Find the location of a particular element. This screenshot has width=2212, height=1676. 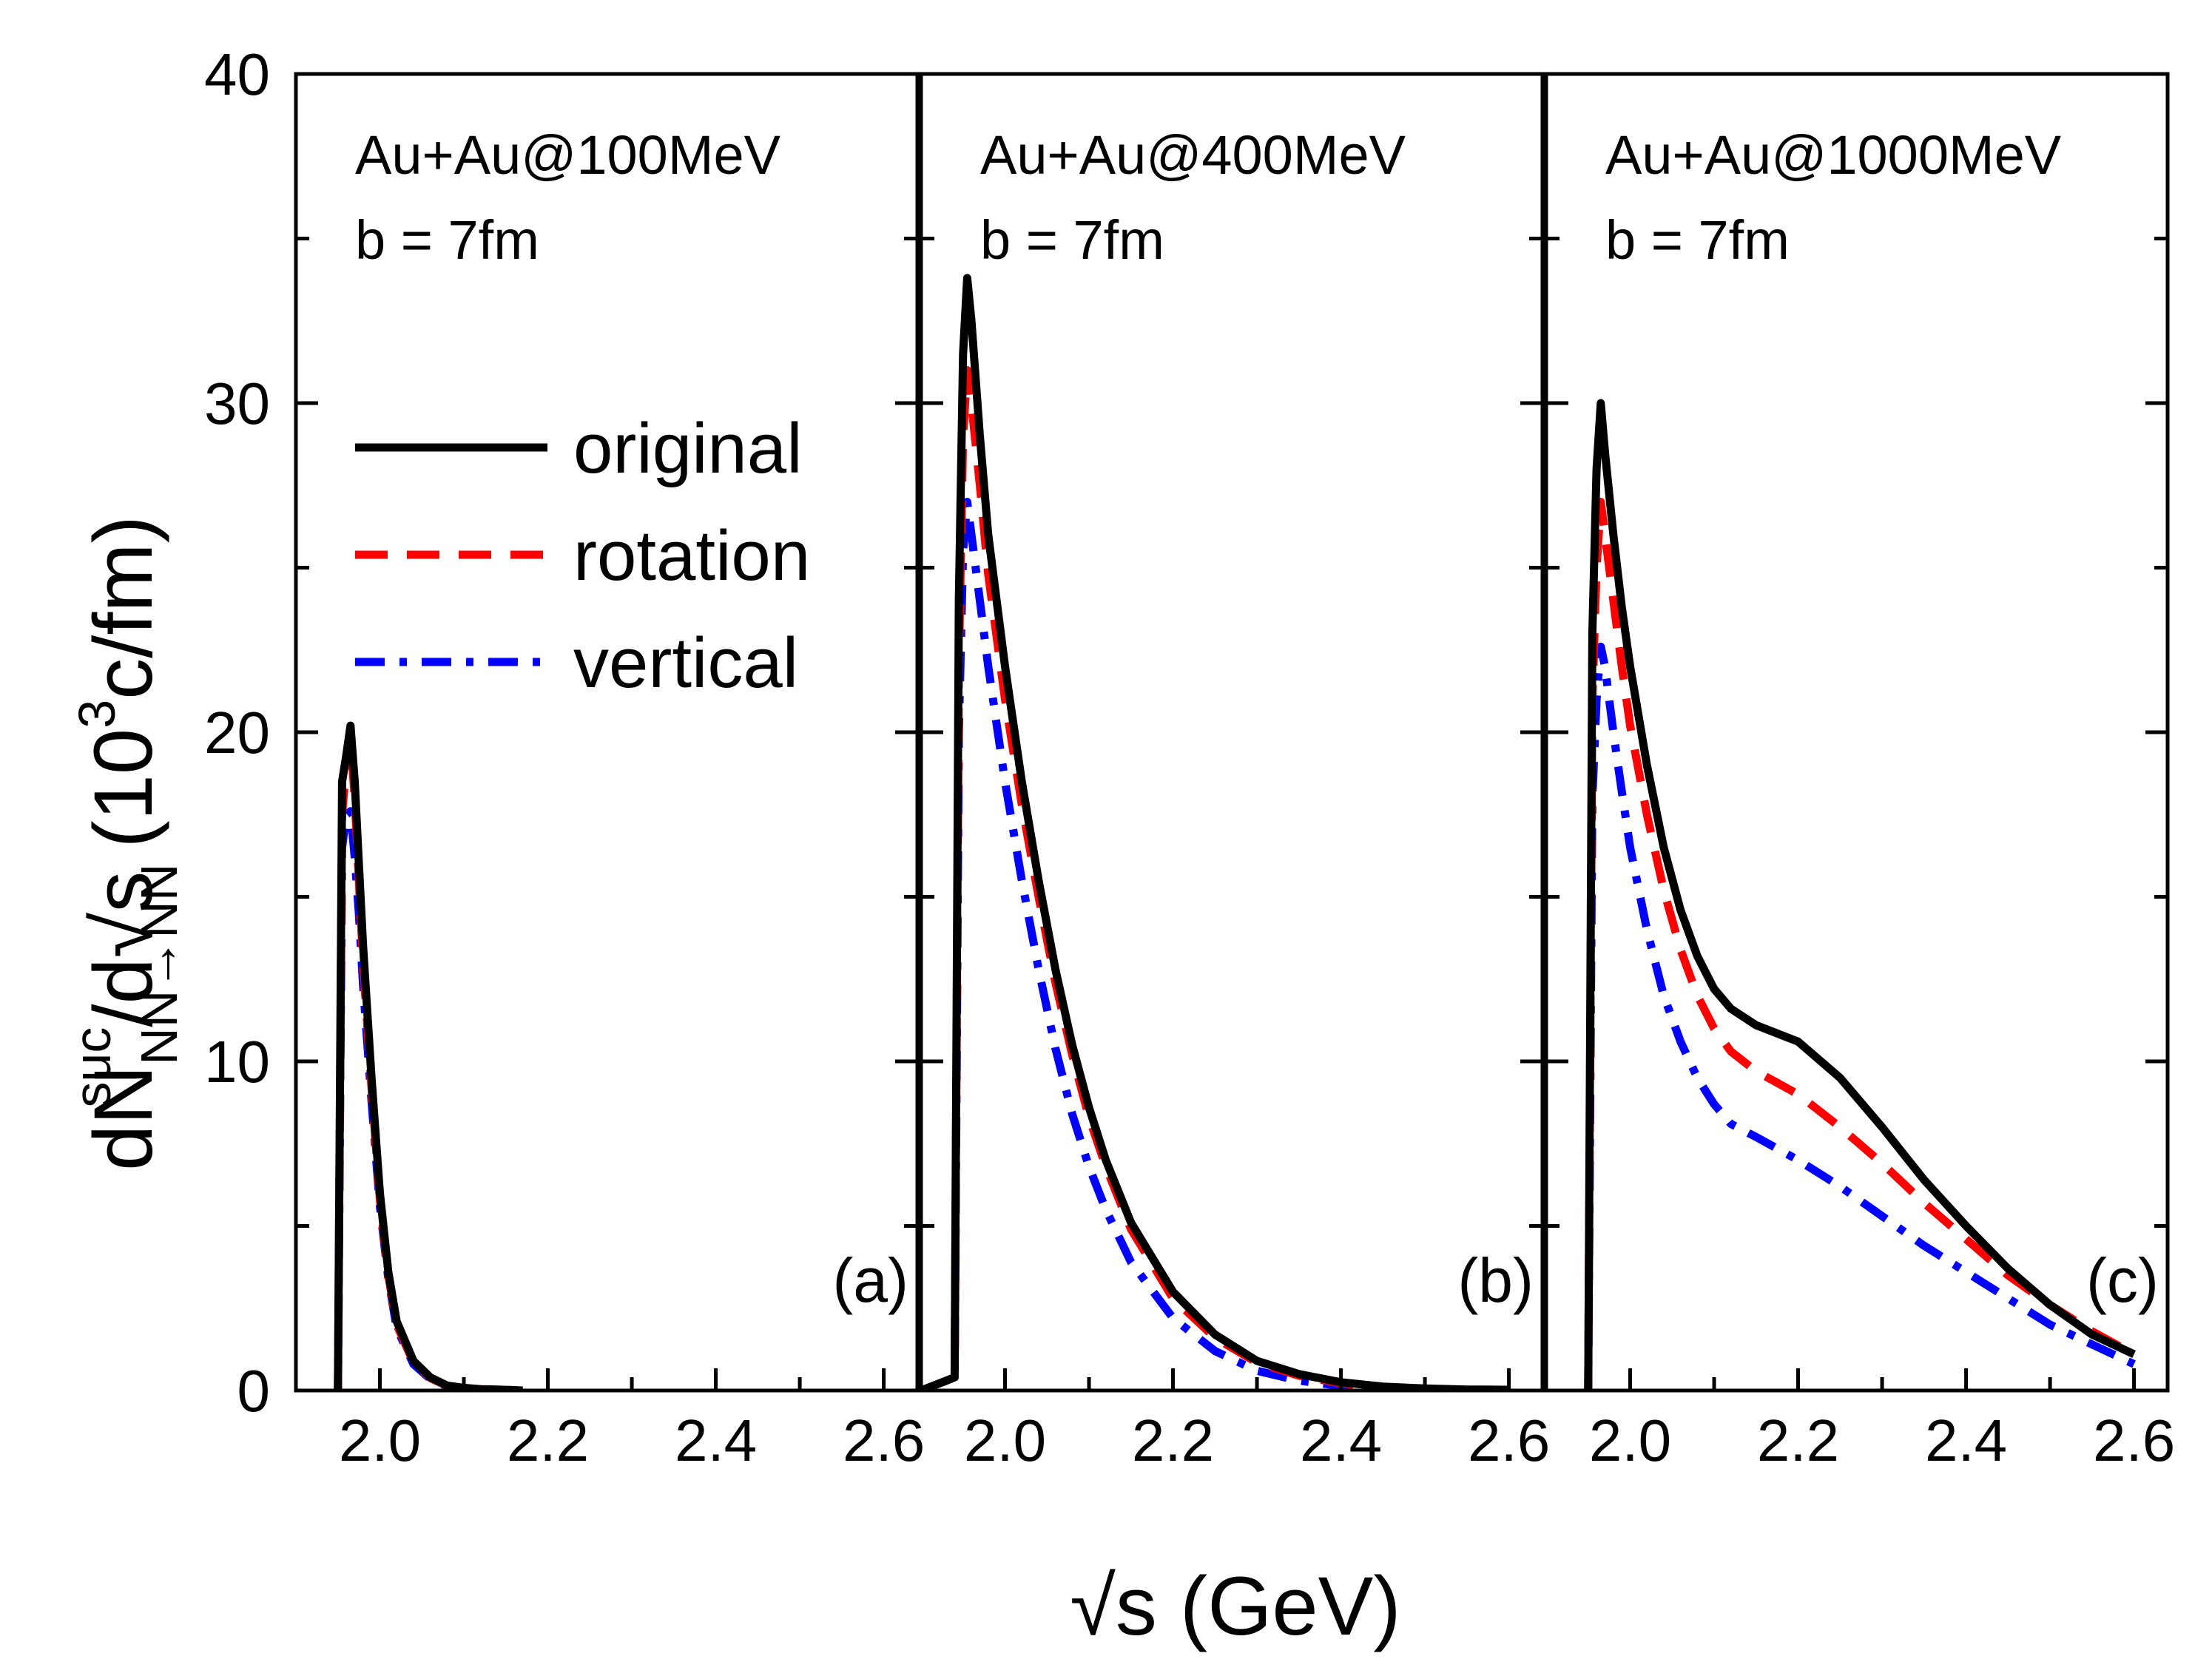

y-title-sup: suc is located at coordinates (92, 1067).